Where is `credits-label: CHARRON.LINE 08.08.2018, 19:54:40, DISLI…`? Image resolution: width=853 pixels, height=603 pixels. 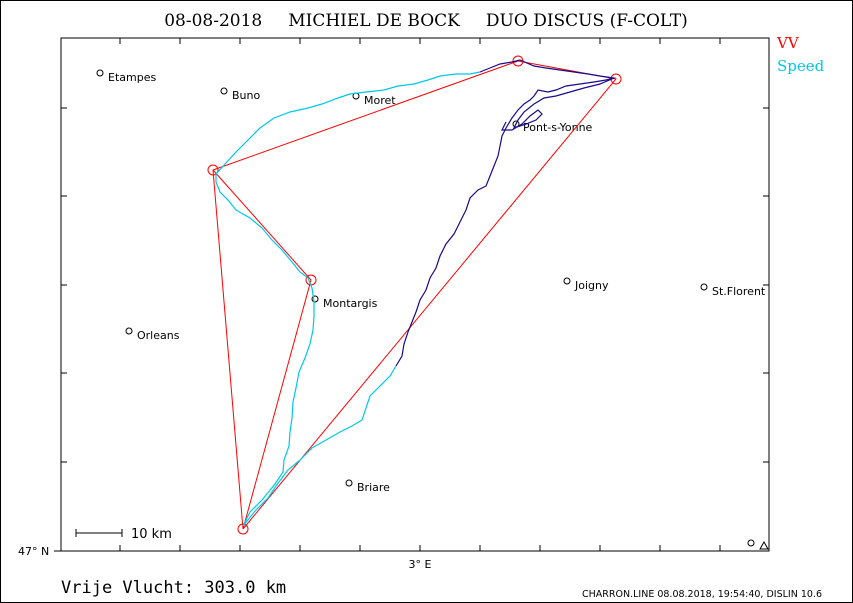
credits-label: CHARRON.LINE 08.08.2018, 19:54:40, DISLI… is located at coordinates (702, 594).